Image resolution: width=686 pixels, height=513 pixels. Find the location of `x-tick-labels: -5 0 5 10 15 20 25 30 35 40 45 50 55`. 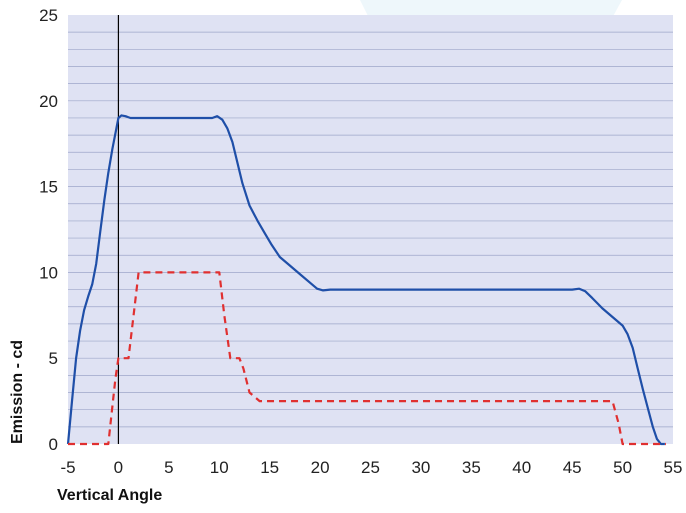

x-tick-labels: -5 0 5 10 15 20 25 30 35 40 45 50 55 is located at coordinates (371, 467).